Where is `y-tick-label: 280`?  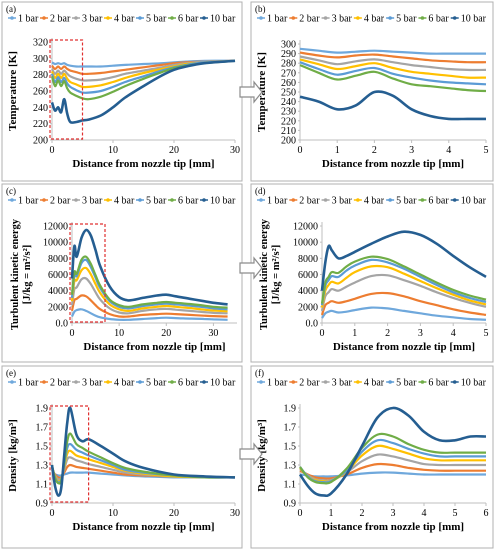
y-tick-label: 280 is located at coordinates (288, 64).